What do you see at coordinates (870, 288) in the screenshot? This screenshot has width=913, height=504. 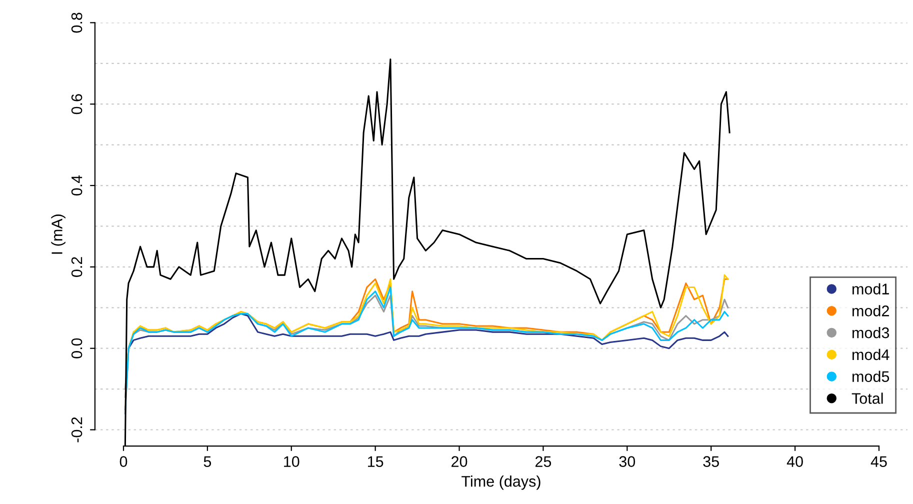 I see `legend-label: mod1` at bounding box center [870, 288].